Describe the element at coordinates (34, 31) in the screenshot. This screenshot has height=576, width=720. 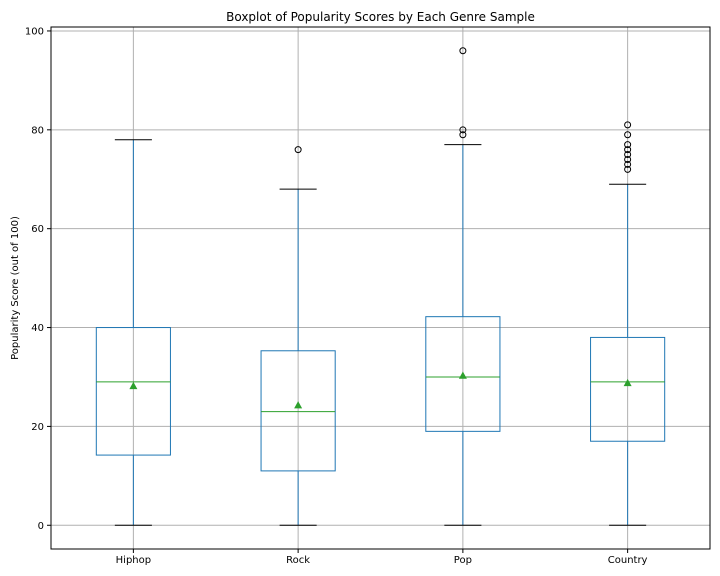
I see `y-tick-label: 100` at that location.